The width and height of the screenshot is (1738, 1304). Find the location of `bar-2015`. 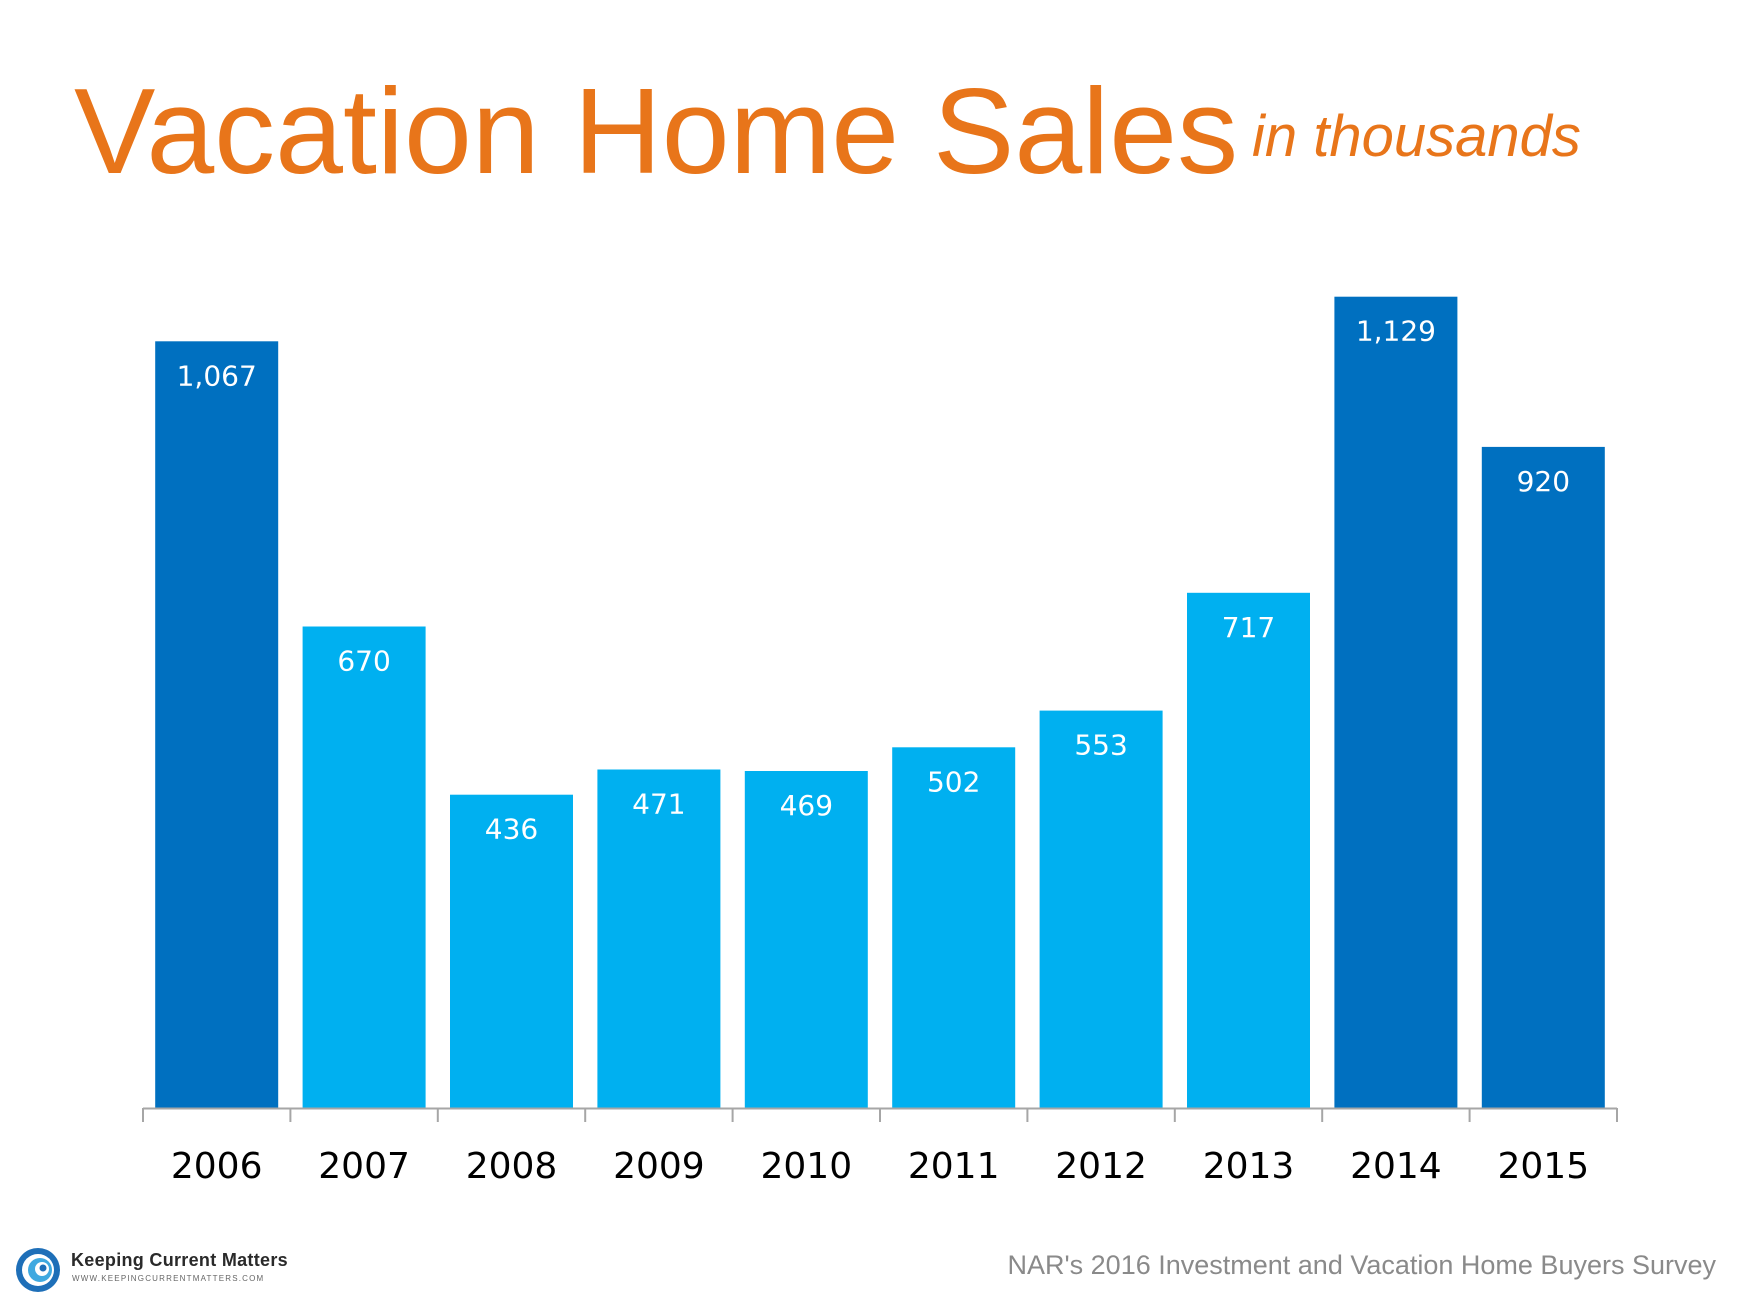

bar-2015 is located at coordinates (1543, 777).